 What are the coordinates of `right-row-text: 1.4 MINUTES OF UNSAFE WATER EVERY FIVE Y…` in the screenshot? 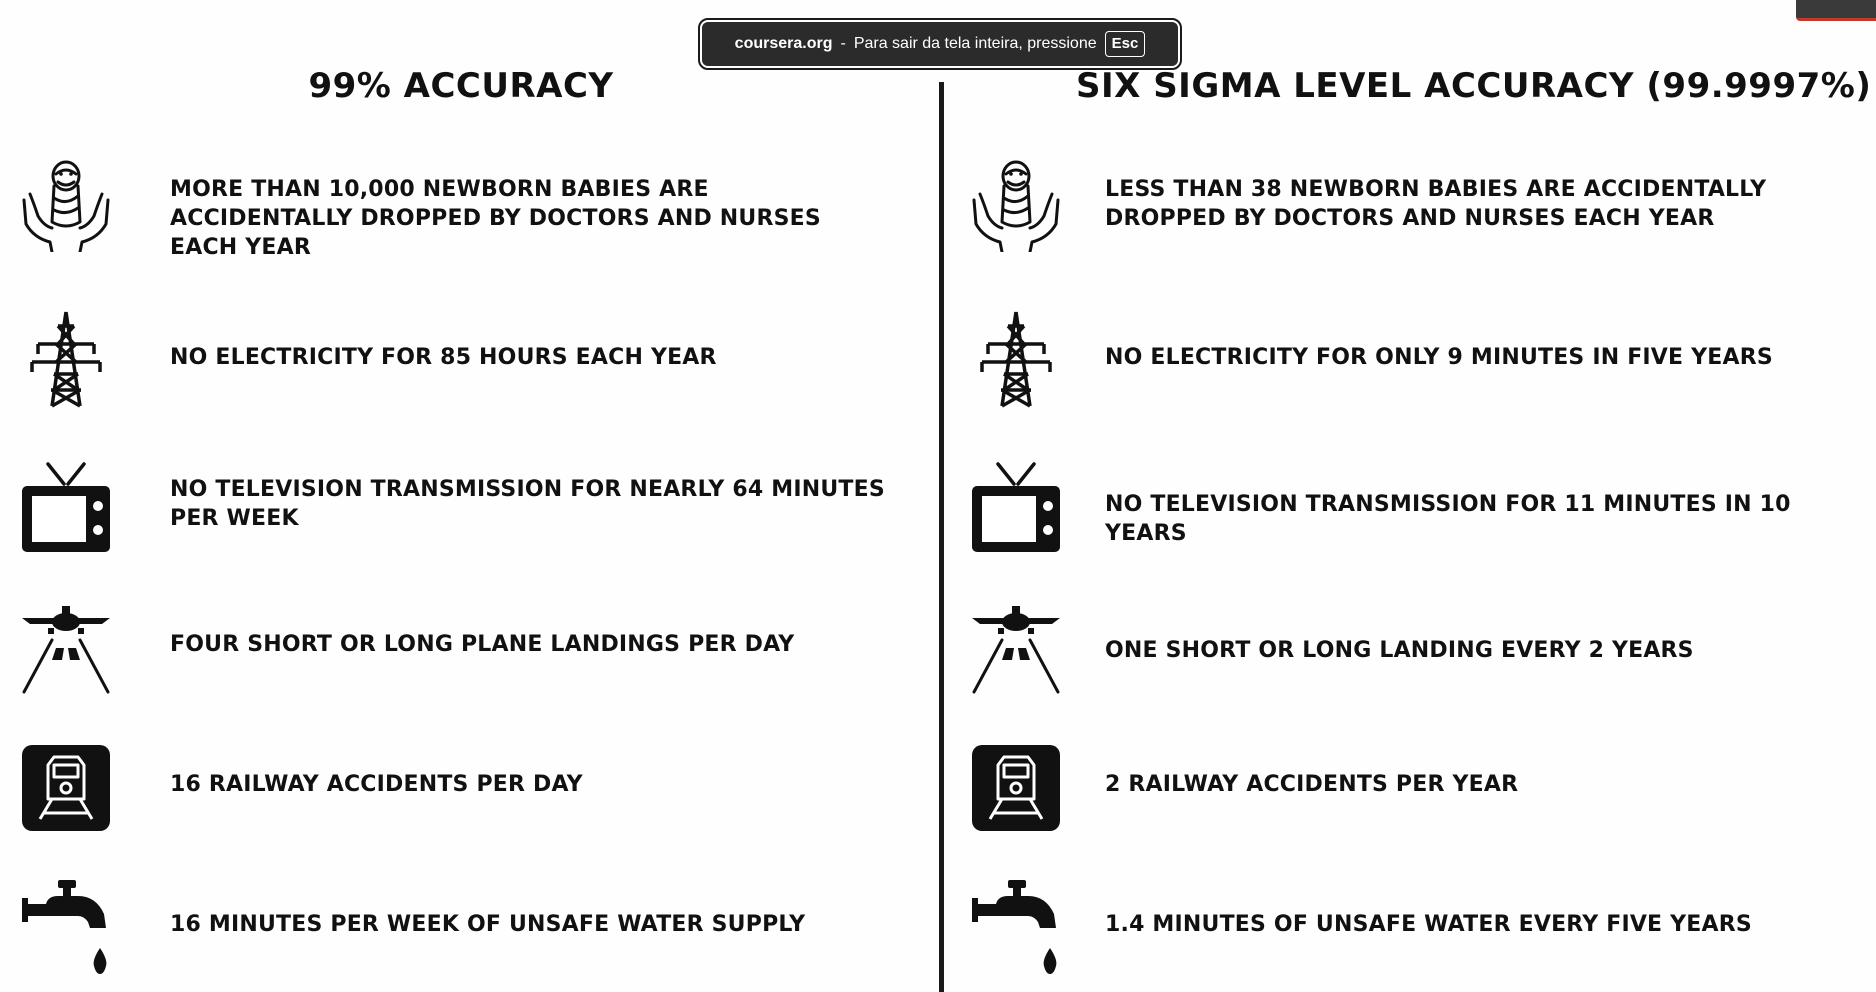 It's located at (1428, 924).